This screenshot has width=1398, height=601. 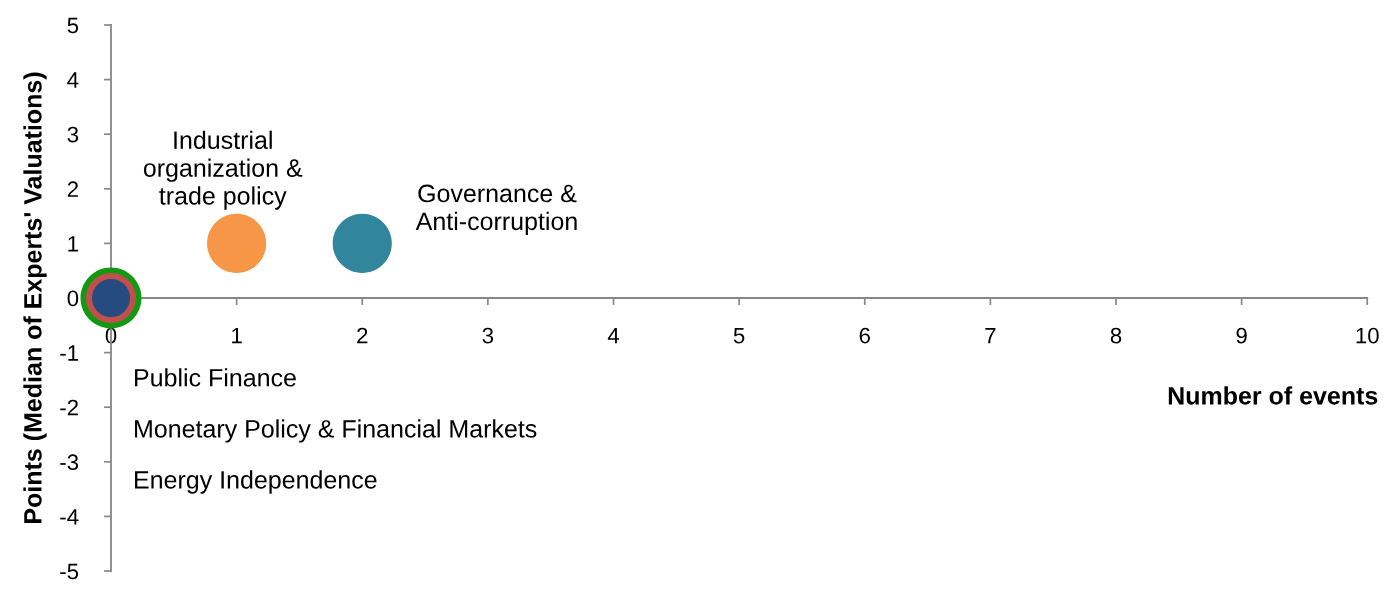 What do you see at coordinates (256, 482) in the screenshot?
I see `annotation: Energy Independence` at bounding box center [256, 482].